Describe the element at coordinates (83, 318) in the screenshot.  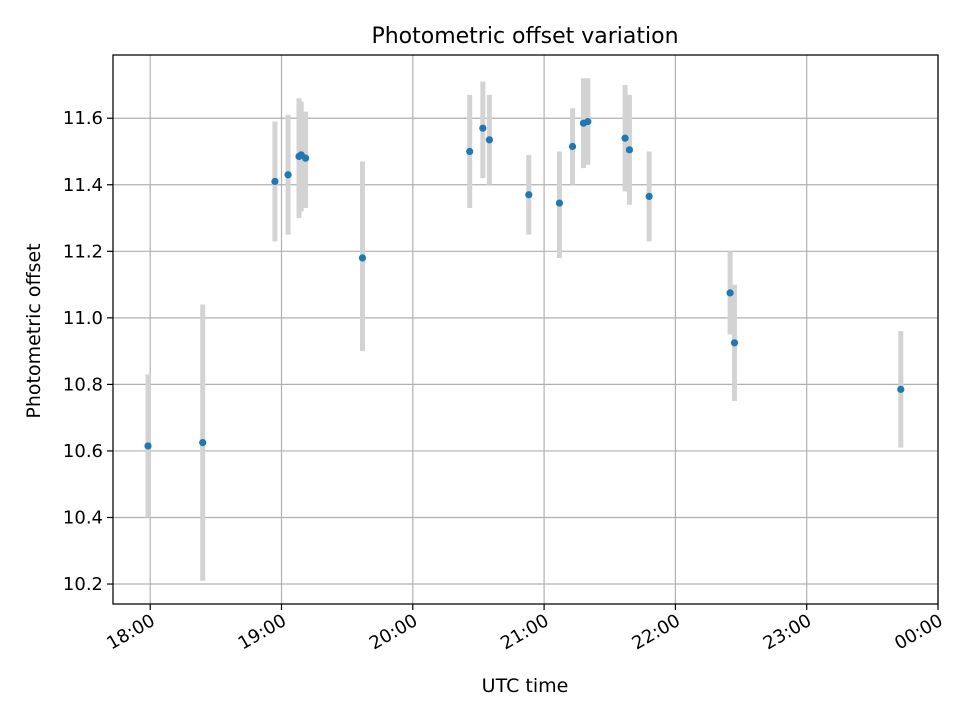
I see `y-tick-label: 11.0` at that location.